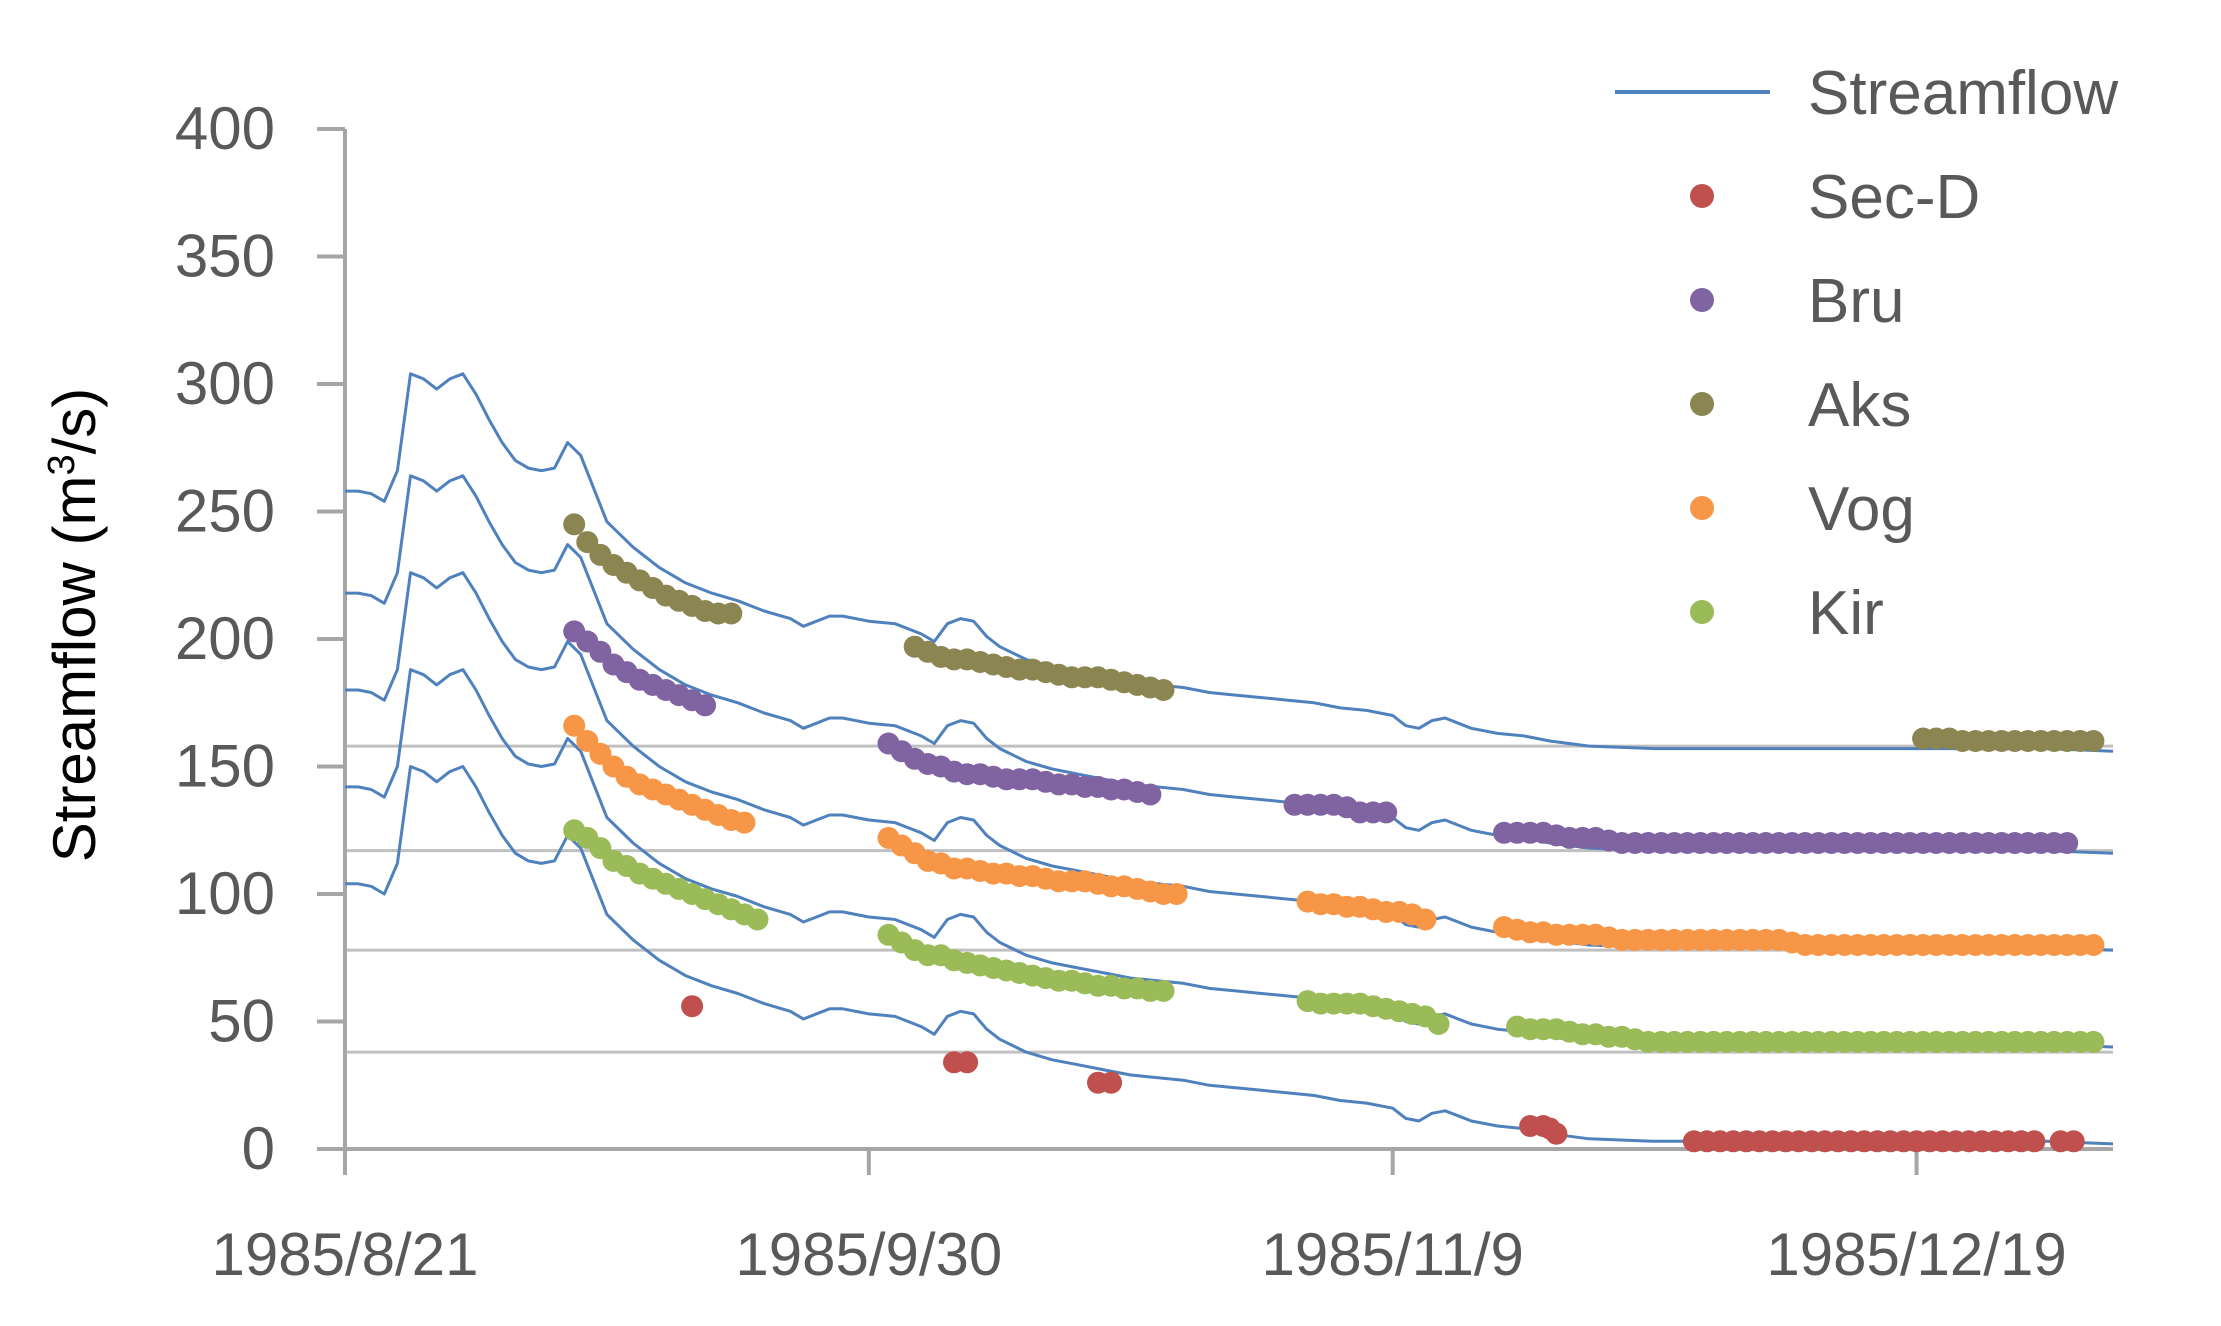  Describe the element at coordinates (241, 1021) in the screenshot. I see `y-tick-label: 50` at that location.